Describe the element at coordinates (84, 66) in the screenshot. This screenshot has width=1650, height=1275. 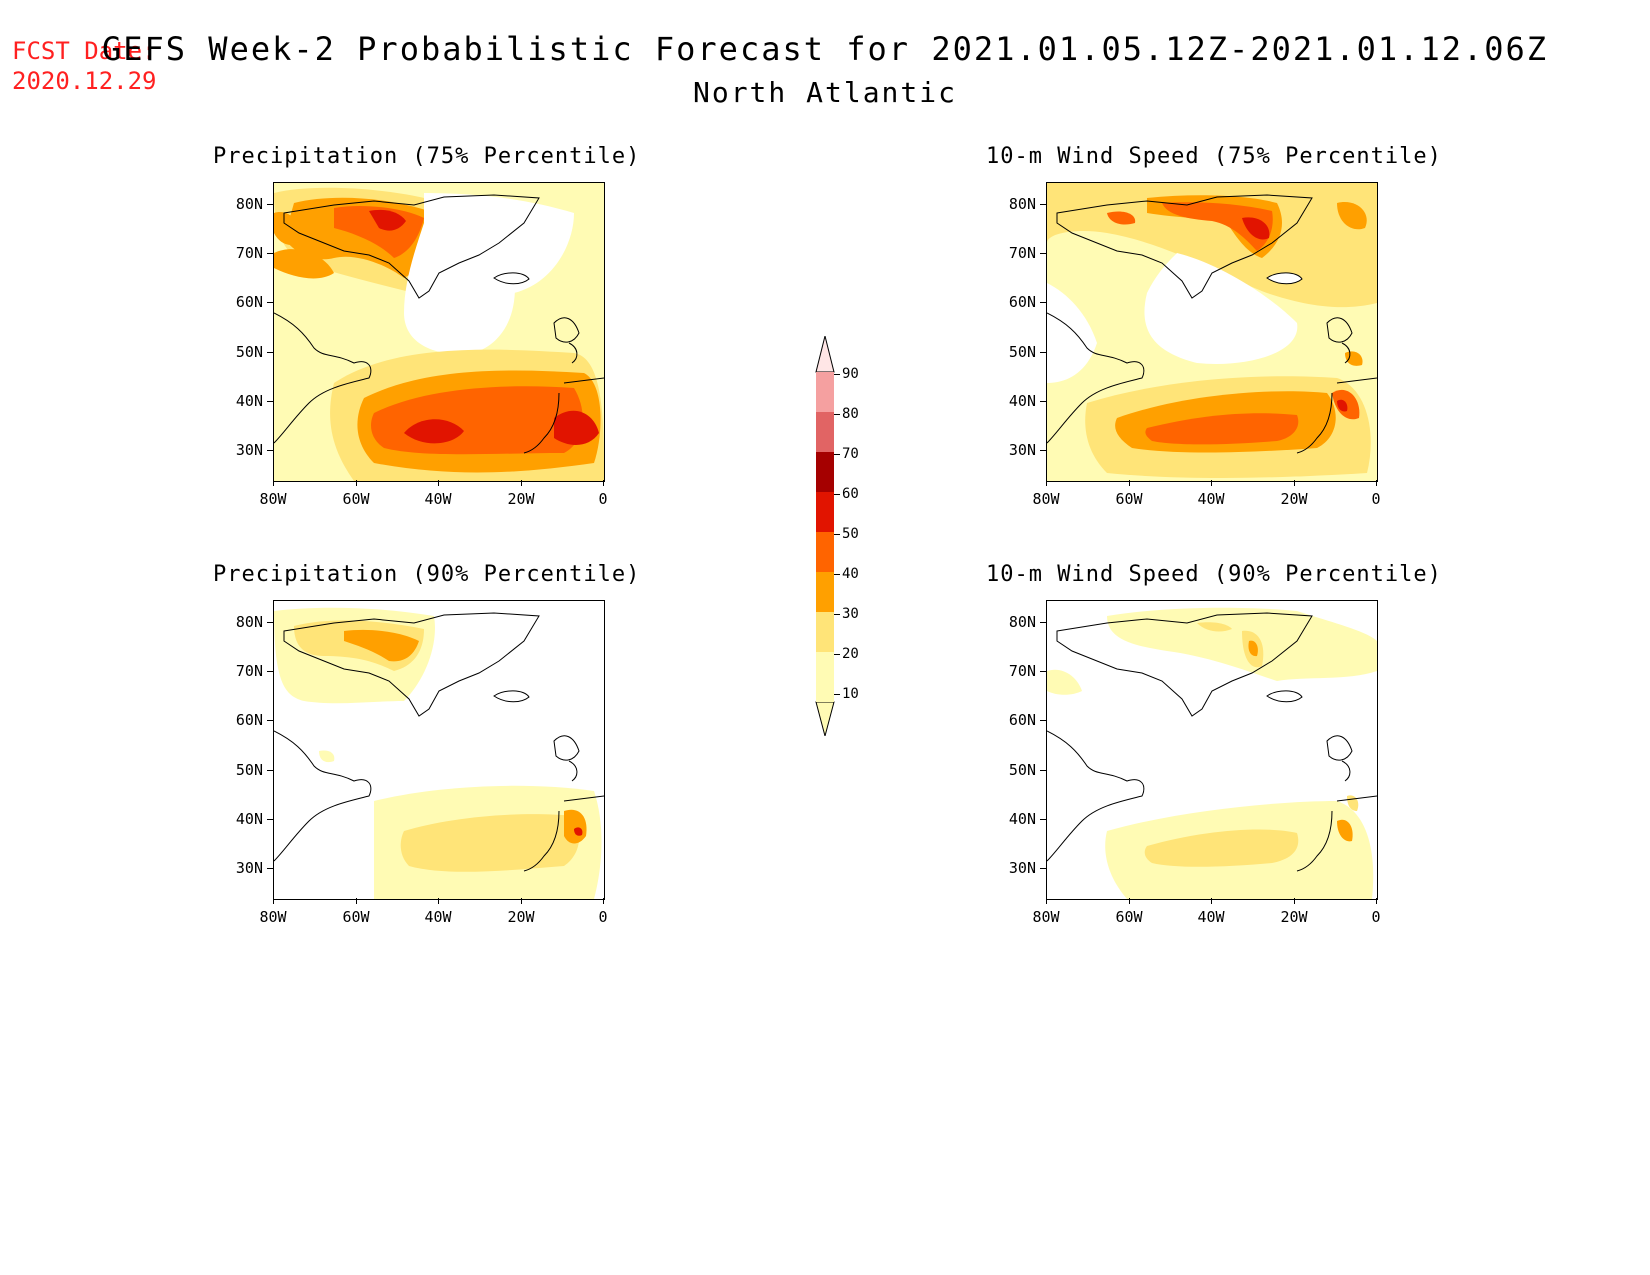
I see `forecast-date-block: FCST Date: 2020.12.29` at that location.